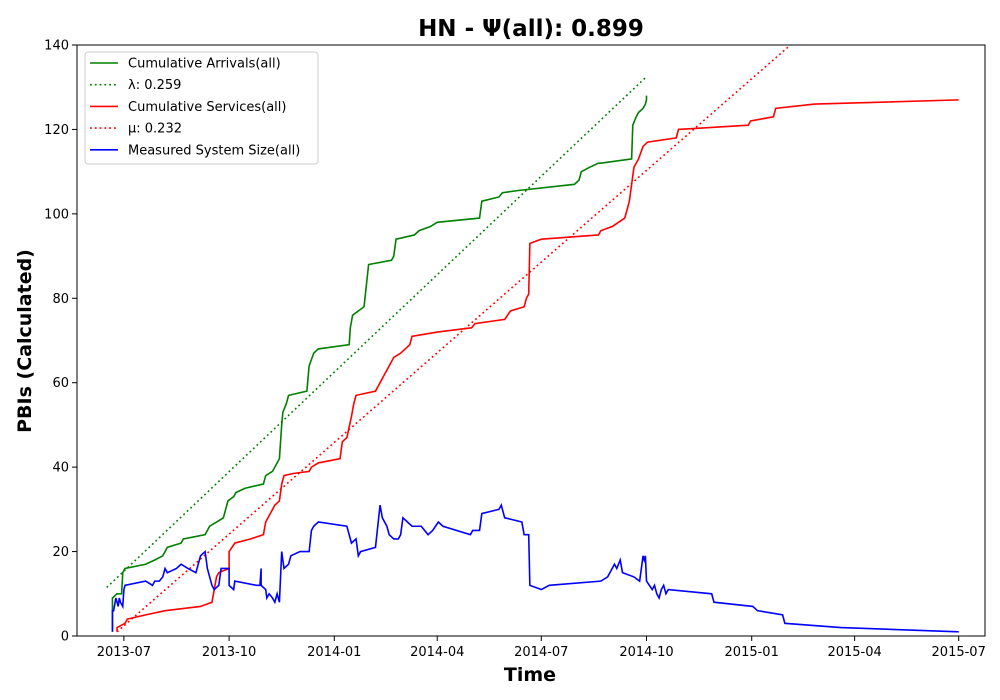 The width and height of the screenshot is (1000, 700). I want to click on x-tick-label: 2014-01, so click(334, 652).